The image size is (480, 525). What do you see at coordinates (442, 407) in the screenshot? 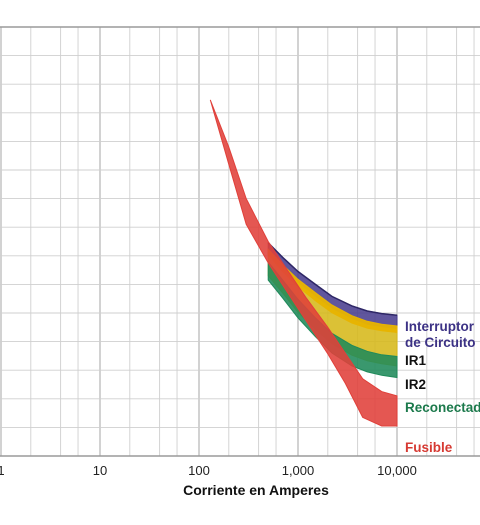
I see `label-reconectador: Reconectador` at bounding box center [442, 407].